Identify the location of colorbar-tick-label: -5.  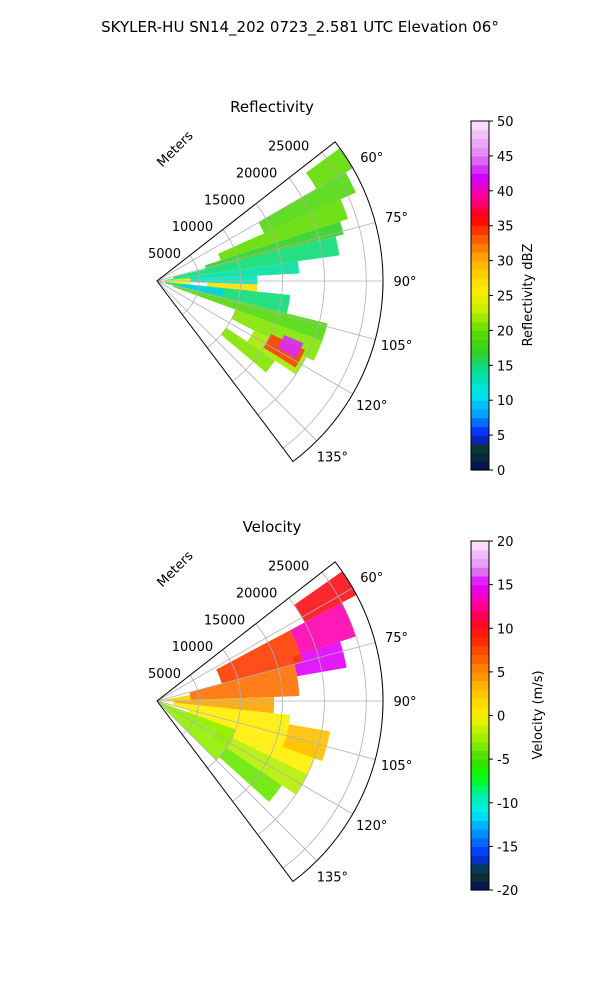
(503, 760).